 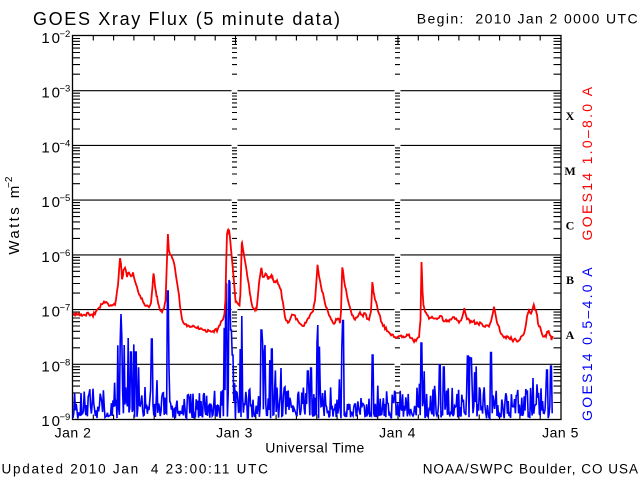 What do you see at coordinates (528, 19) in the screenshot?
I see `svg-text: Begin: 2010 Jan 2 0000 UTC` at bounding box center [528, 19].